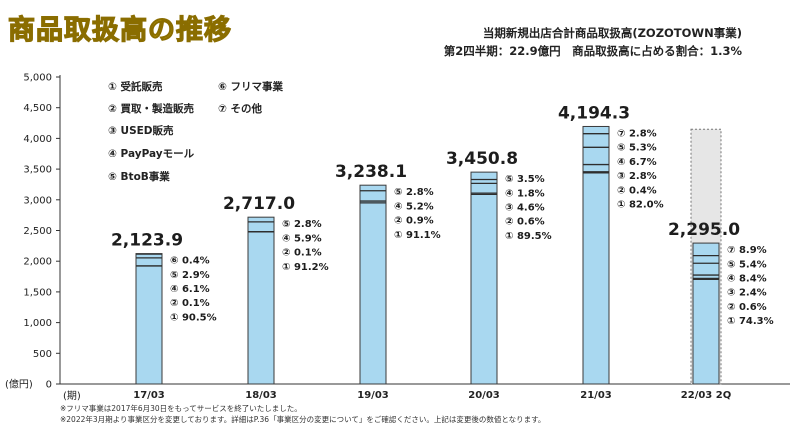 This screenshot has height=437, width=800. I want to click on legend-item-7: ⑦ その他, so click(240, 109).